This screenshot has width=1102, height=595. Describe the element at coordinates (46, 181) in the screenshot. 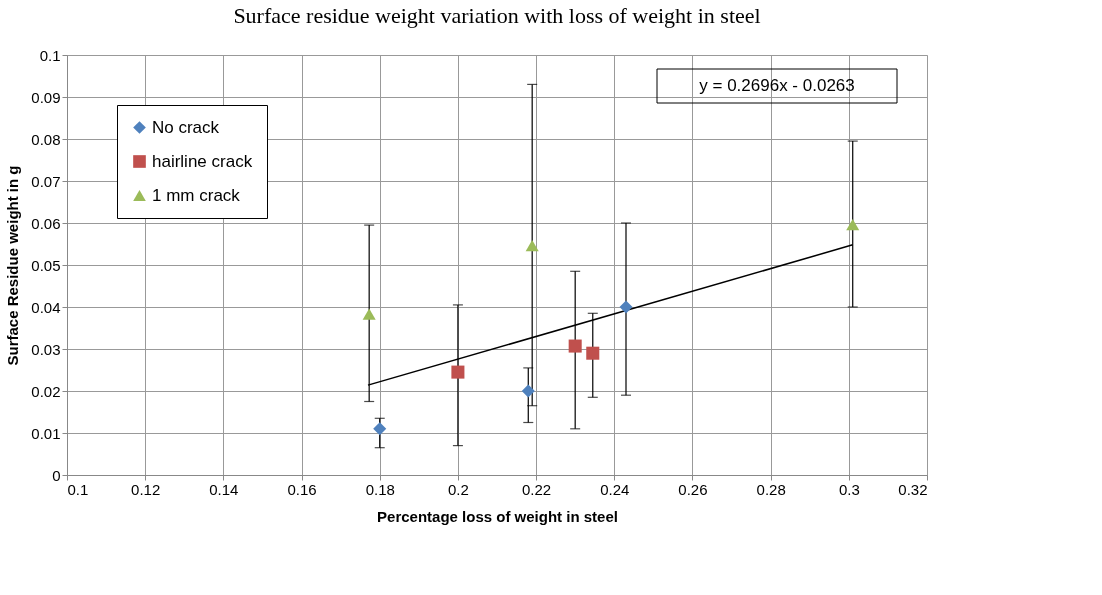

I see `y-tick-label: 0.07` at that location.